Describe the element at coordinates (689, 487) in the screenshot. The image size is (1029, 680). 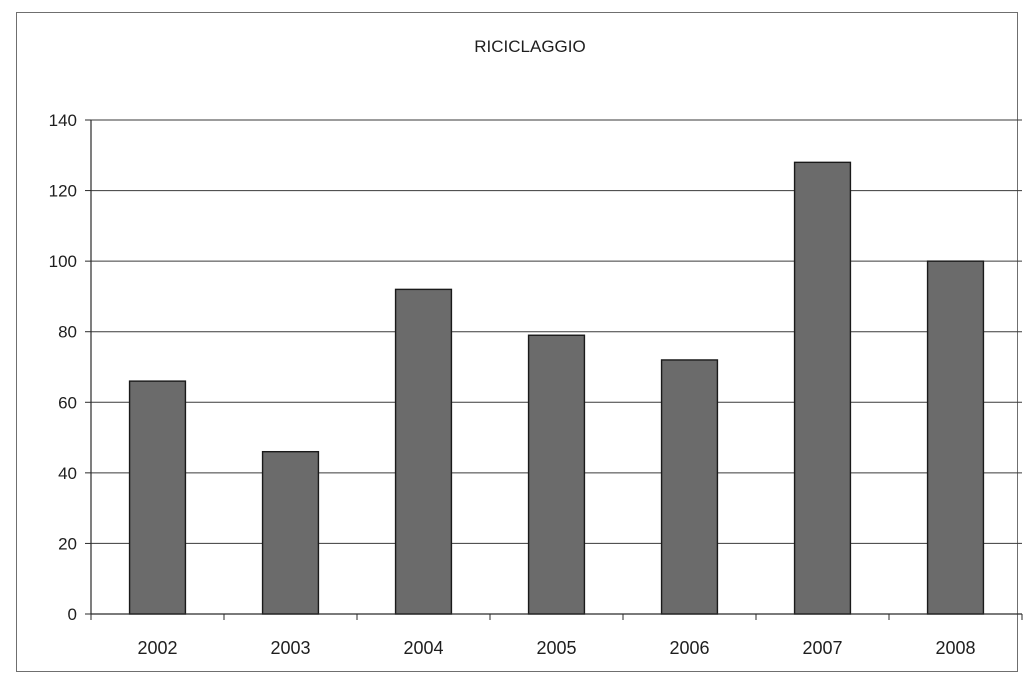
I see `bar-2006` at that location.